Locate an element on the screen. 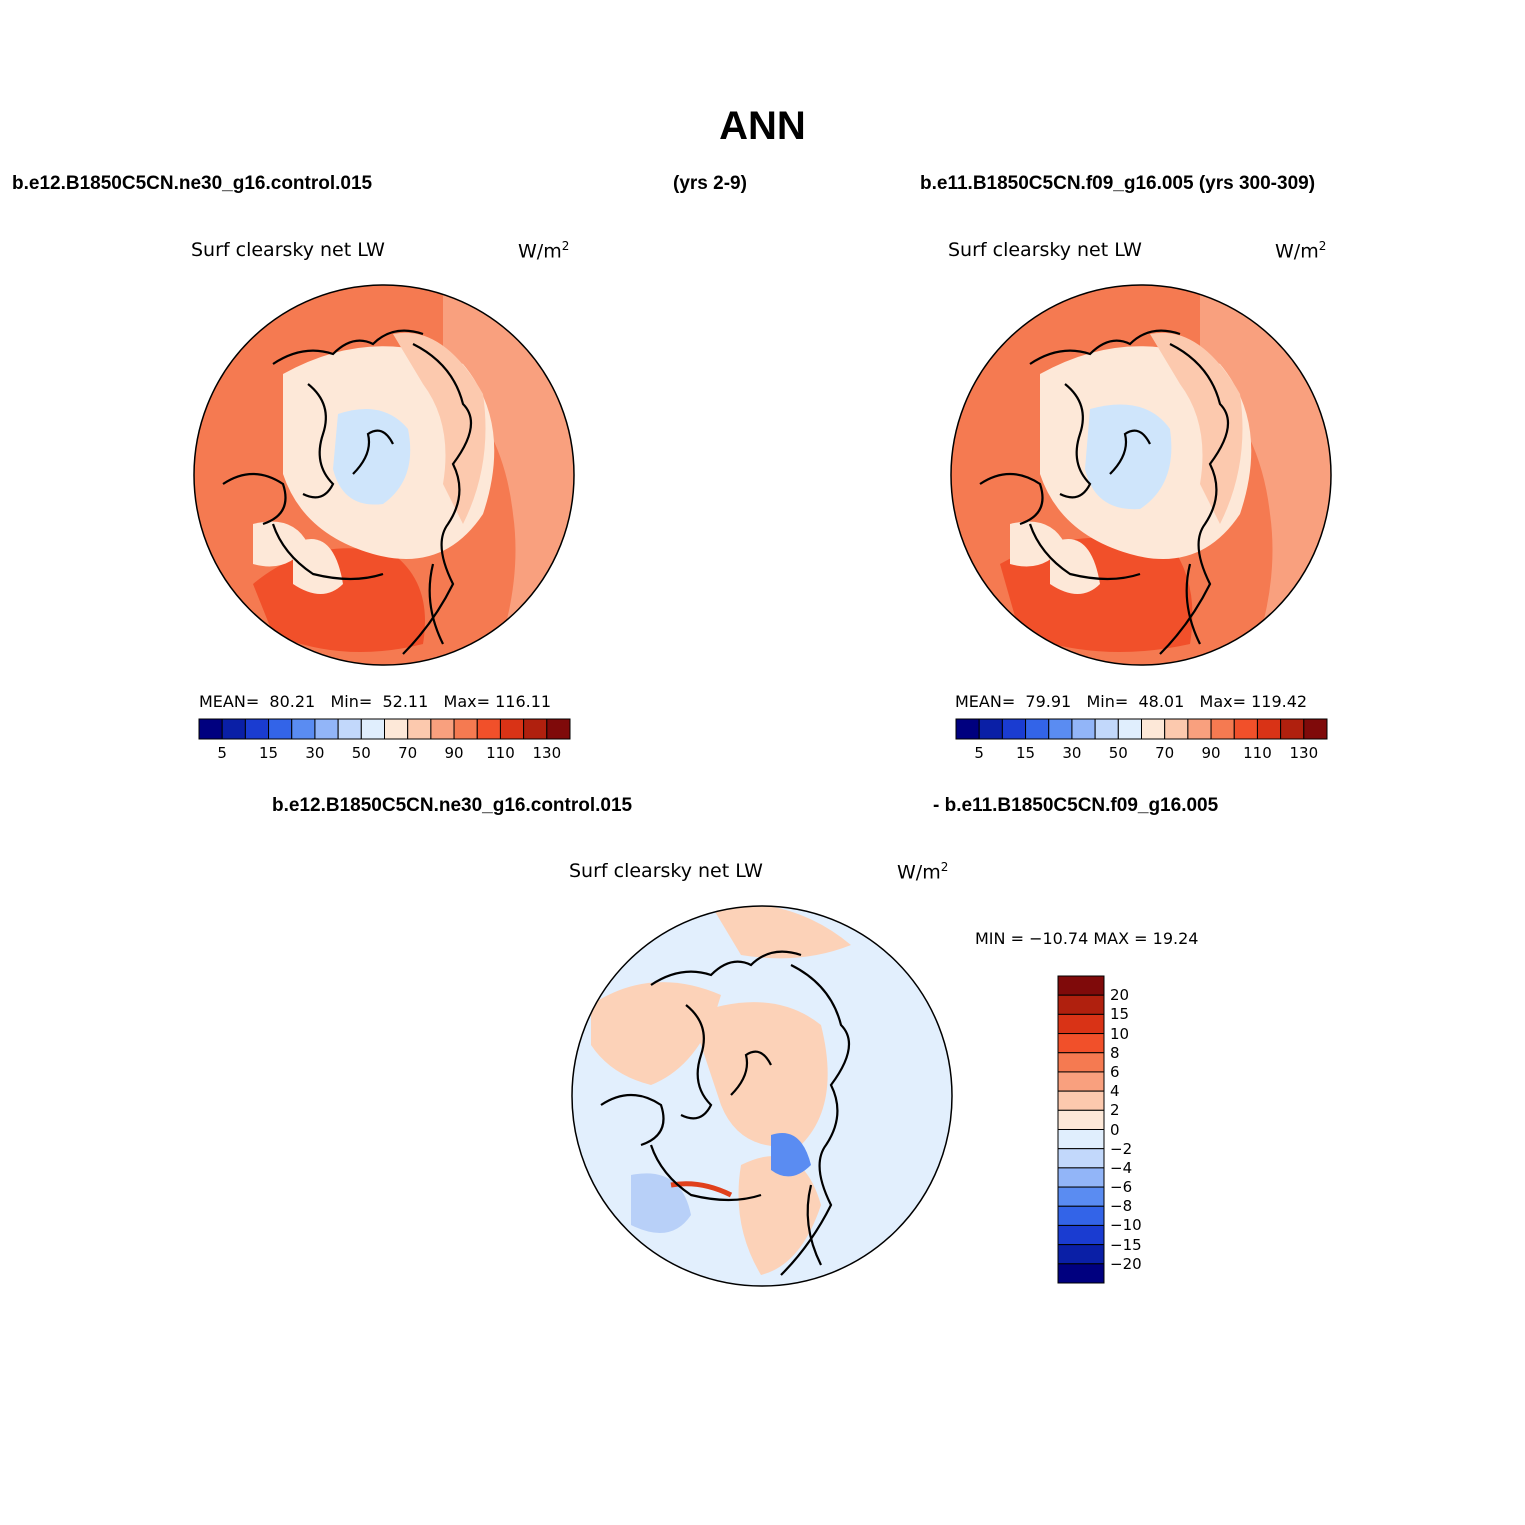 The image size is (1525, 1525). left-min-value: 52.11 is located at coordinates (405, 701).